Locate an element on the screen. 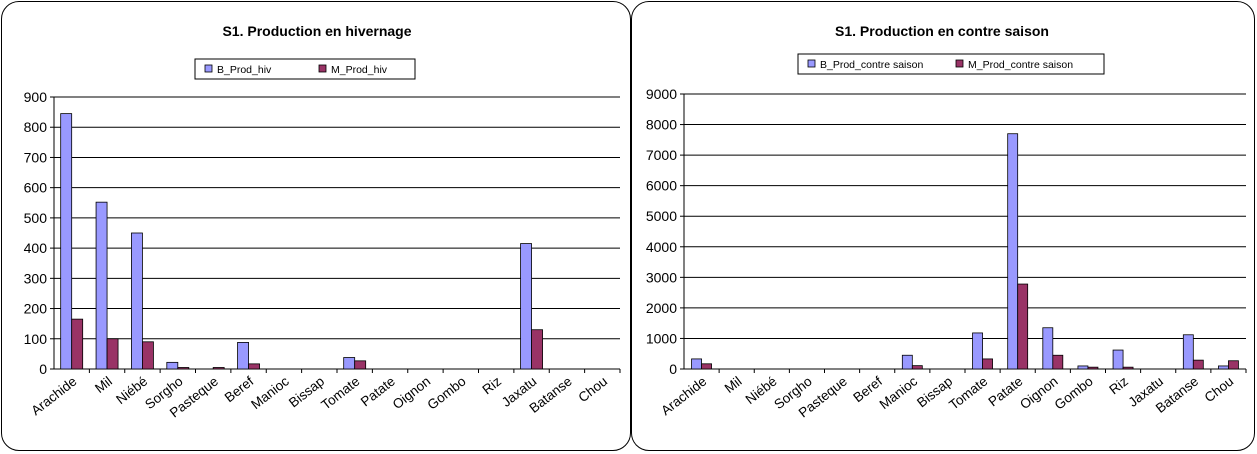 The image size is (1257, 454). y-tick-label: 2000 is located at coordinates (661, 308).